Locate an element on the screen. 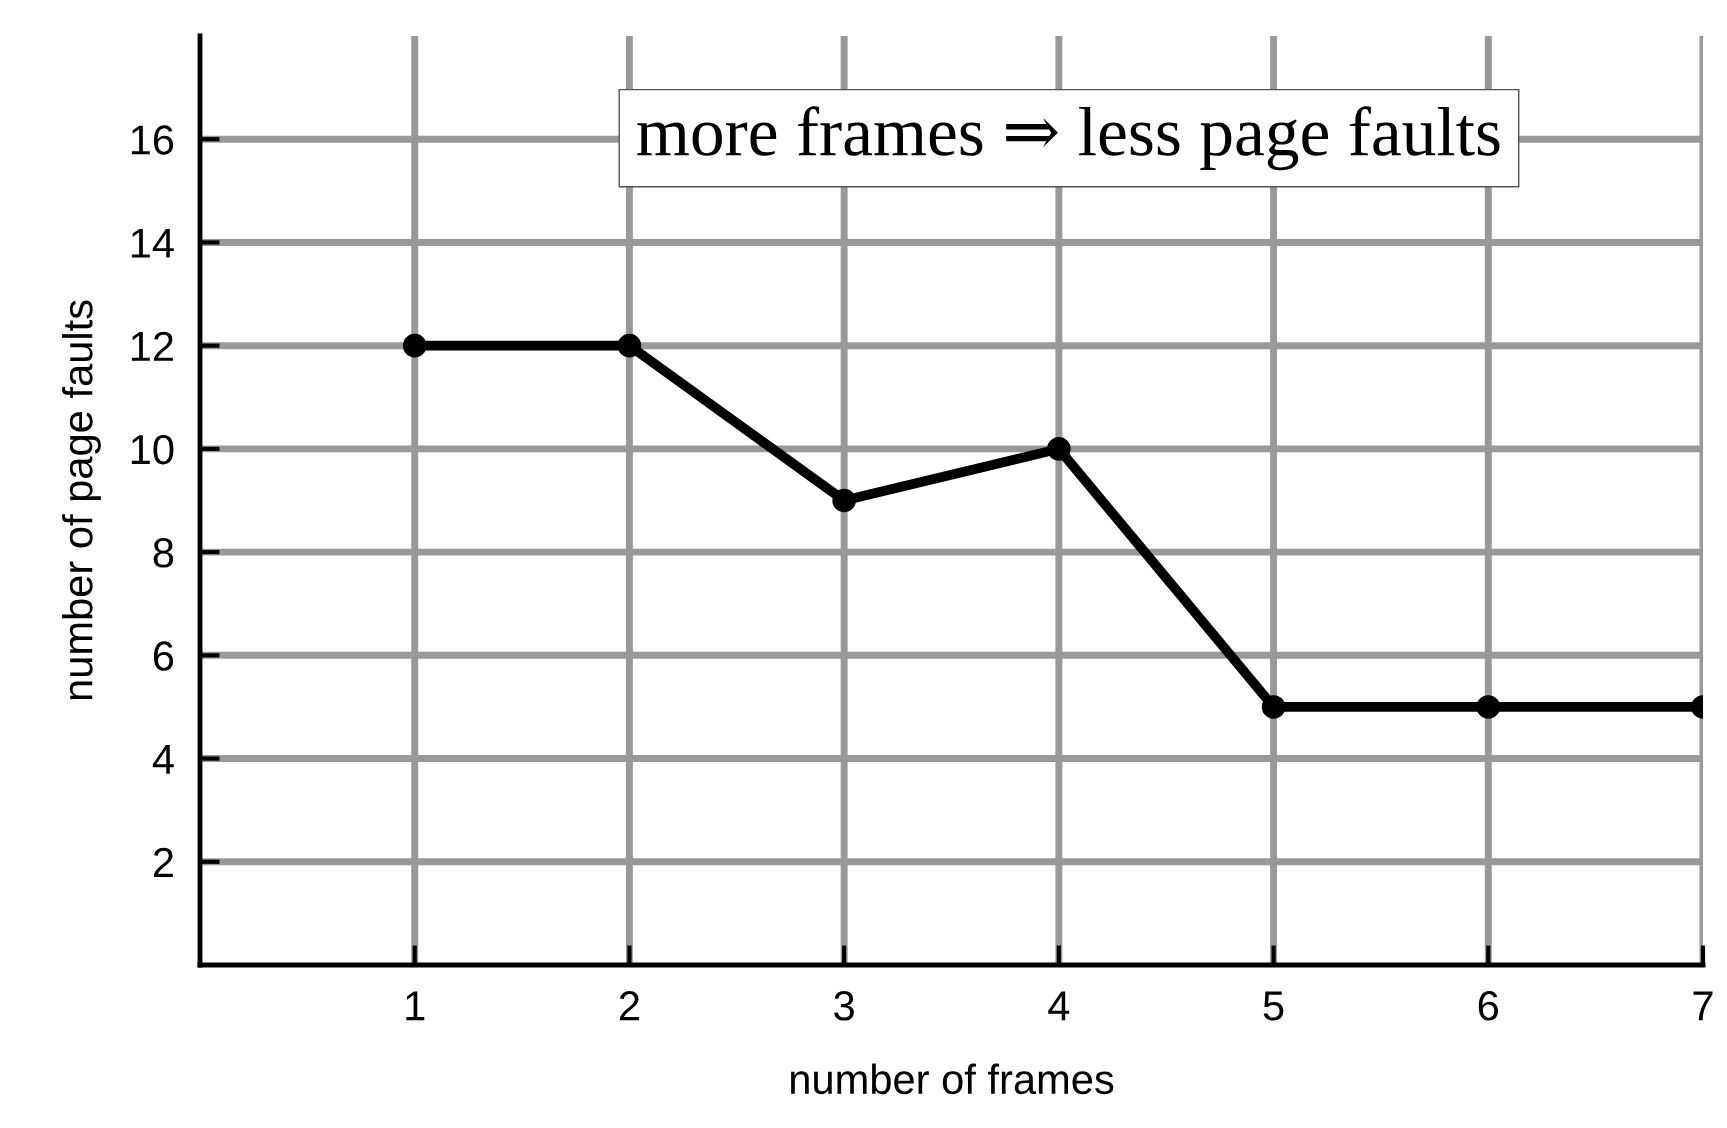  annotation: more frames ⇒ less page faults is located at coordinates (1068, 138).